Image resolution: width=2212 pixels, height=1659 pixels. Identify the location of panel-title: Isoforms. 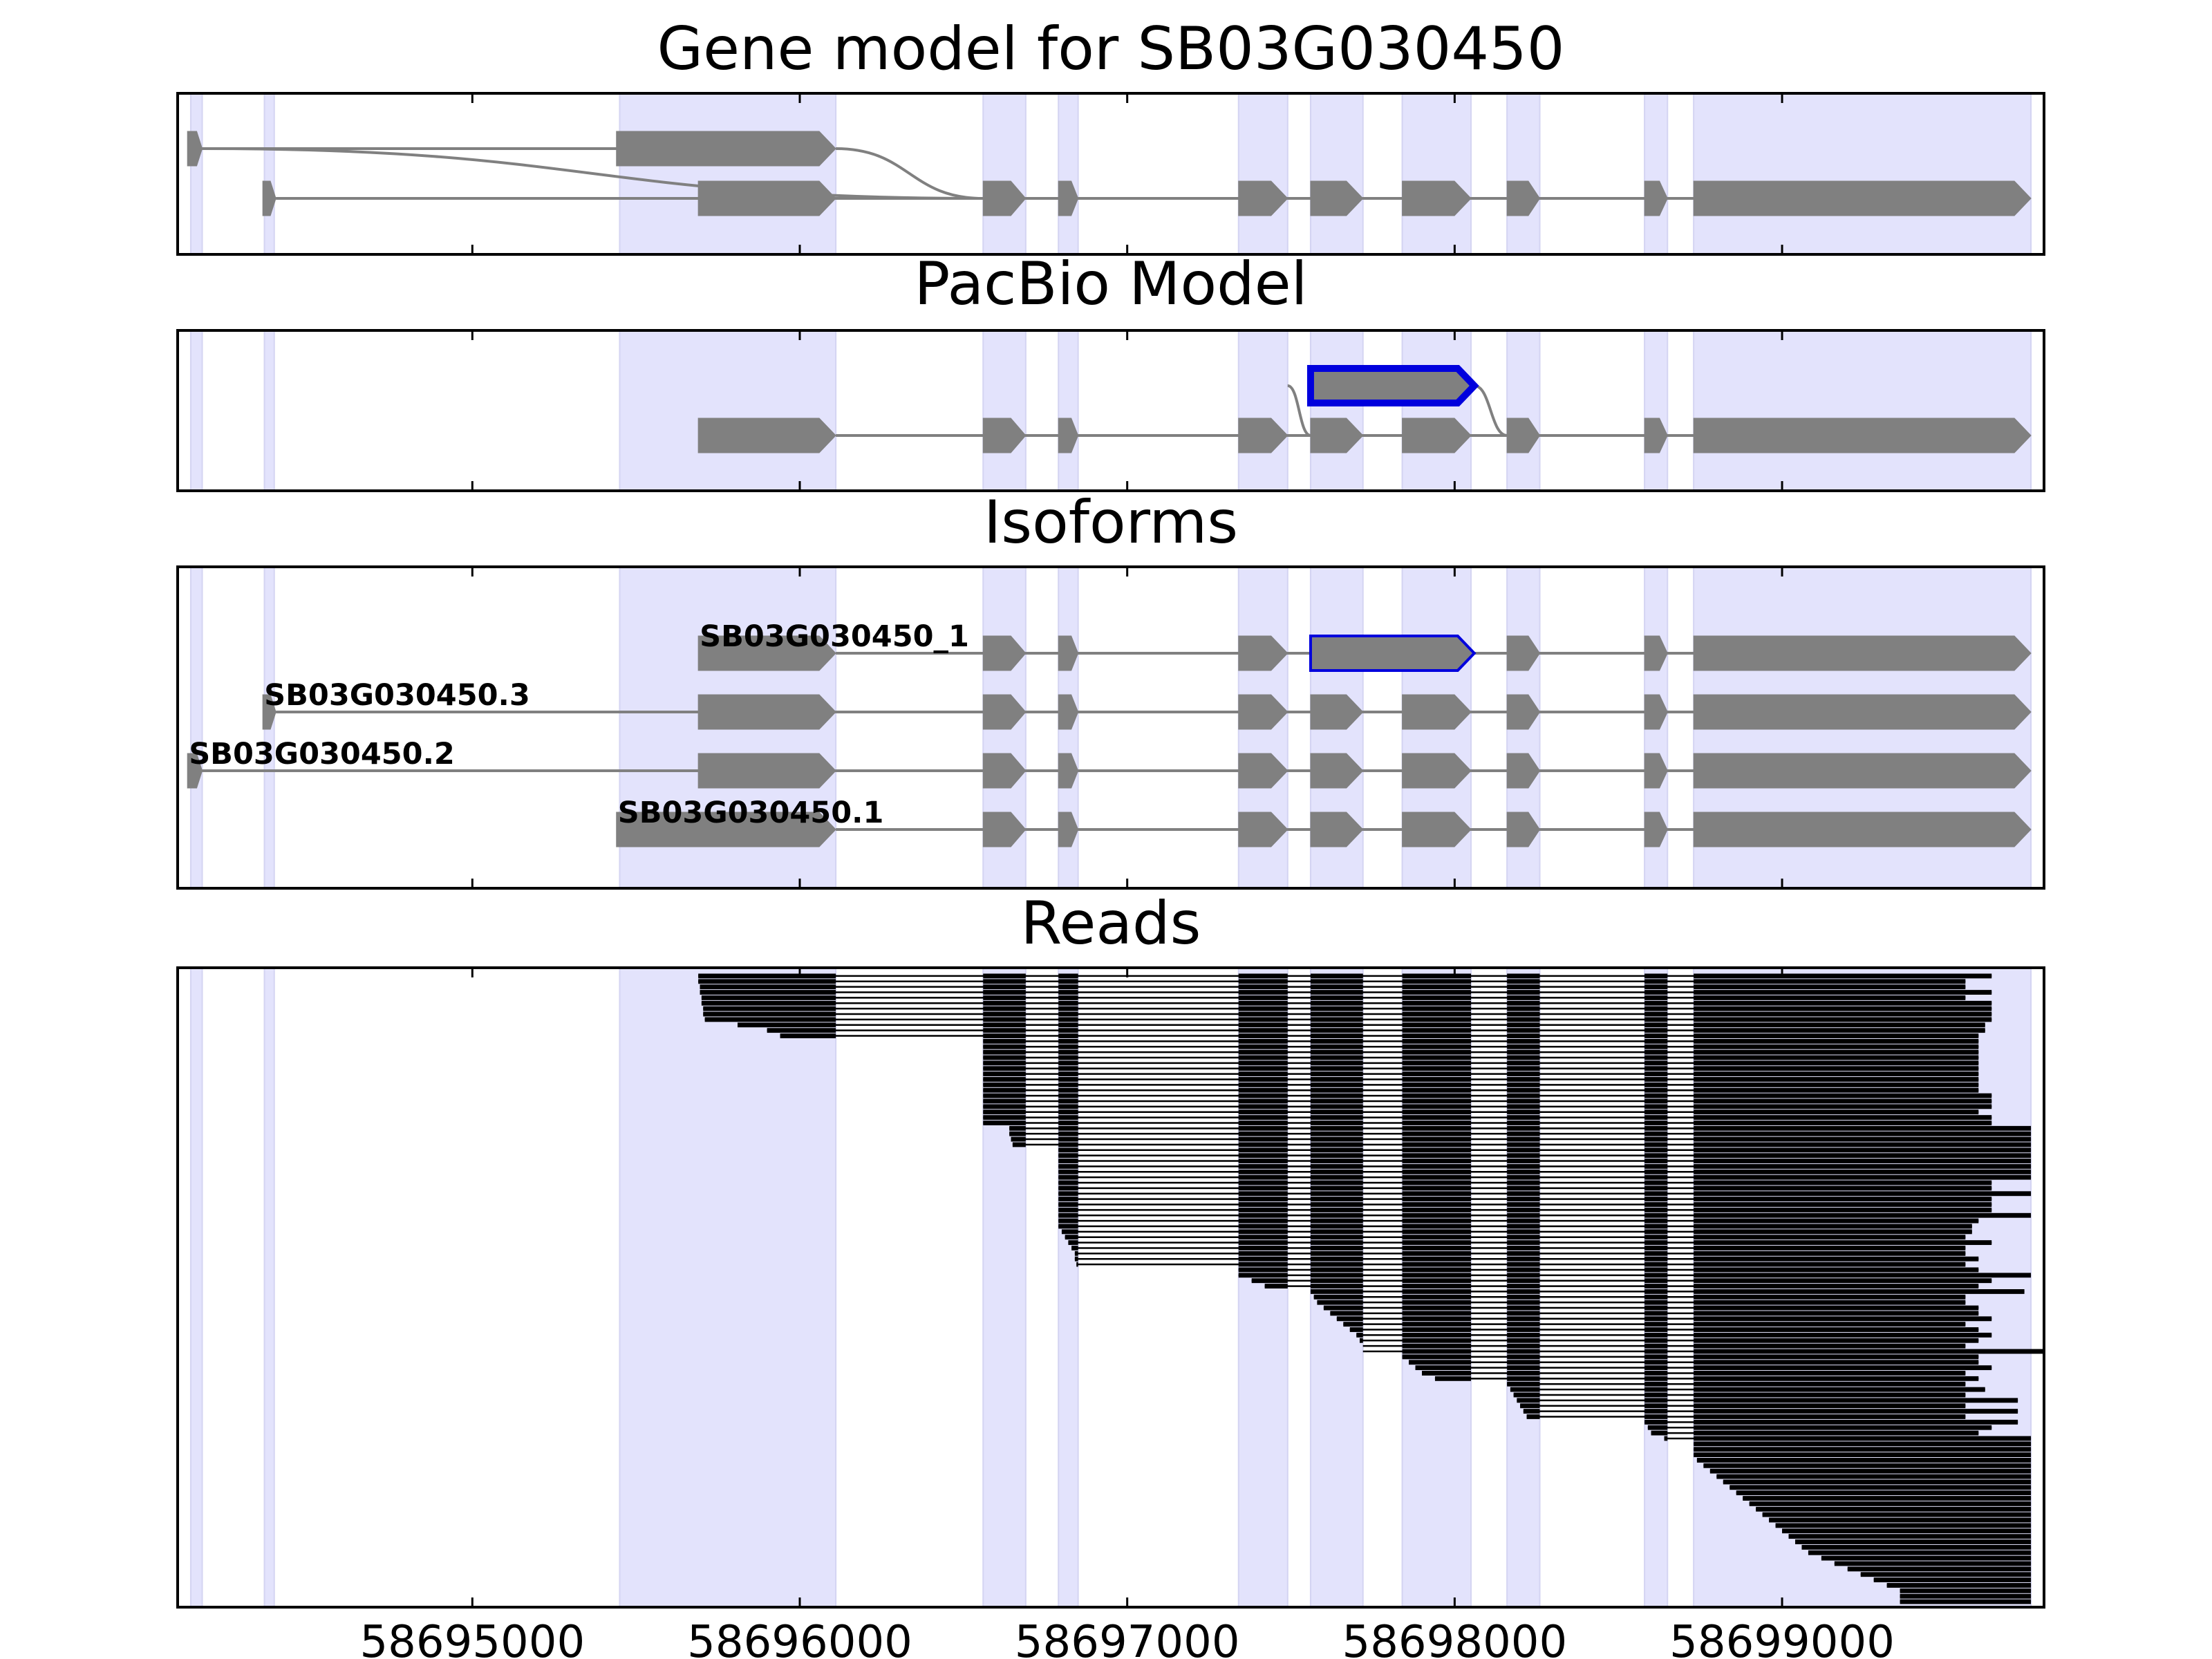
(1111, 522).